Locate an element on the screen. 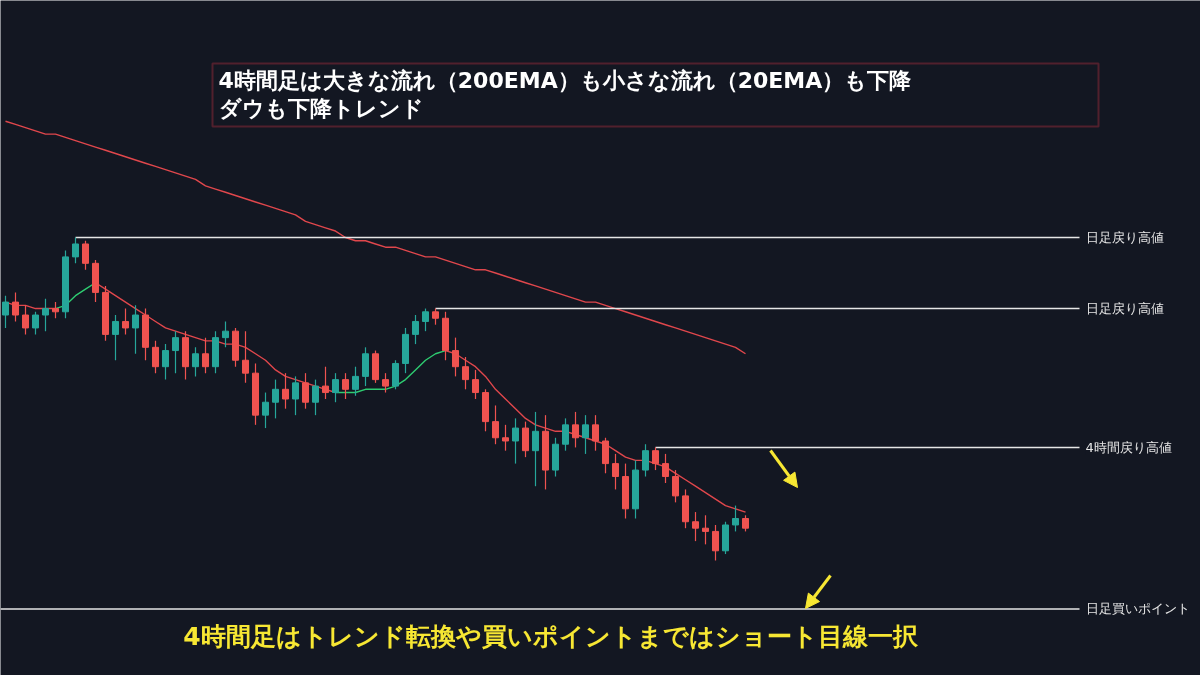  text: 4時間足はトレンド転換や買いポイントまではショート目線一択 is located at coordinates (551, 636).